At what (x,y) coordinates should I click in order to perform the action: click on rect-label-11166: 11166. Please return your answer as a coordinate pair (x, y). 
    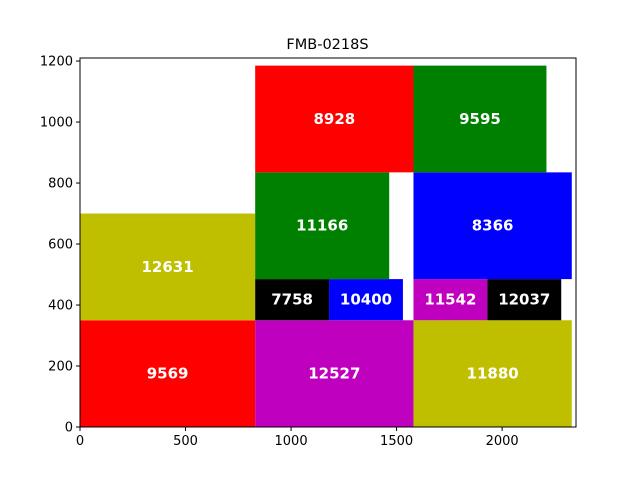
    Looking at the image, I should click on (322, 226).